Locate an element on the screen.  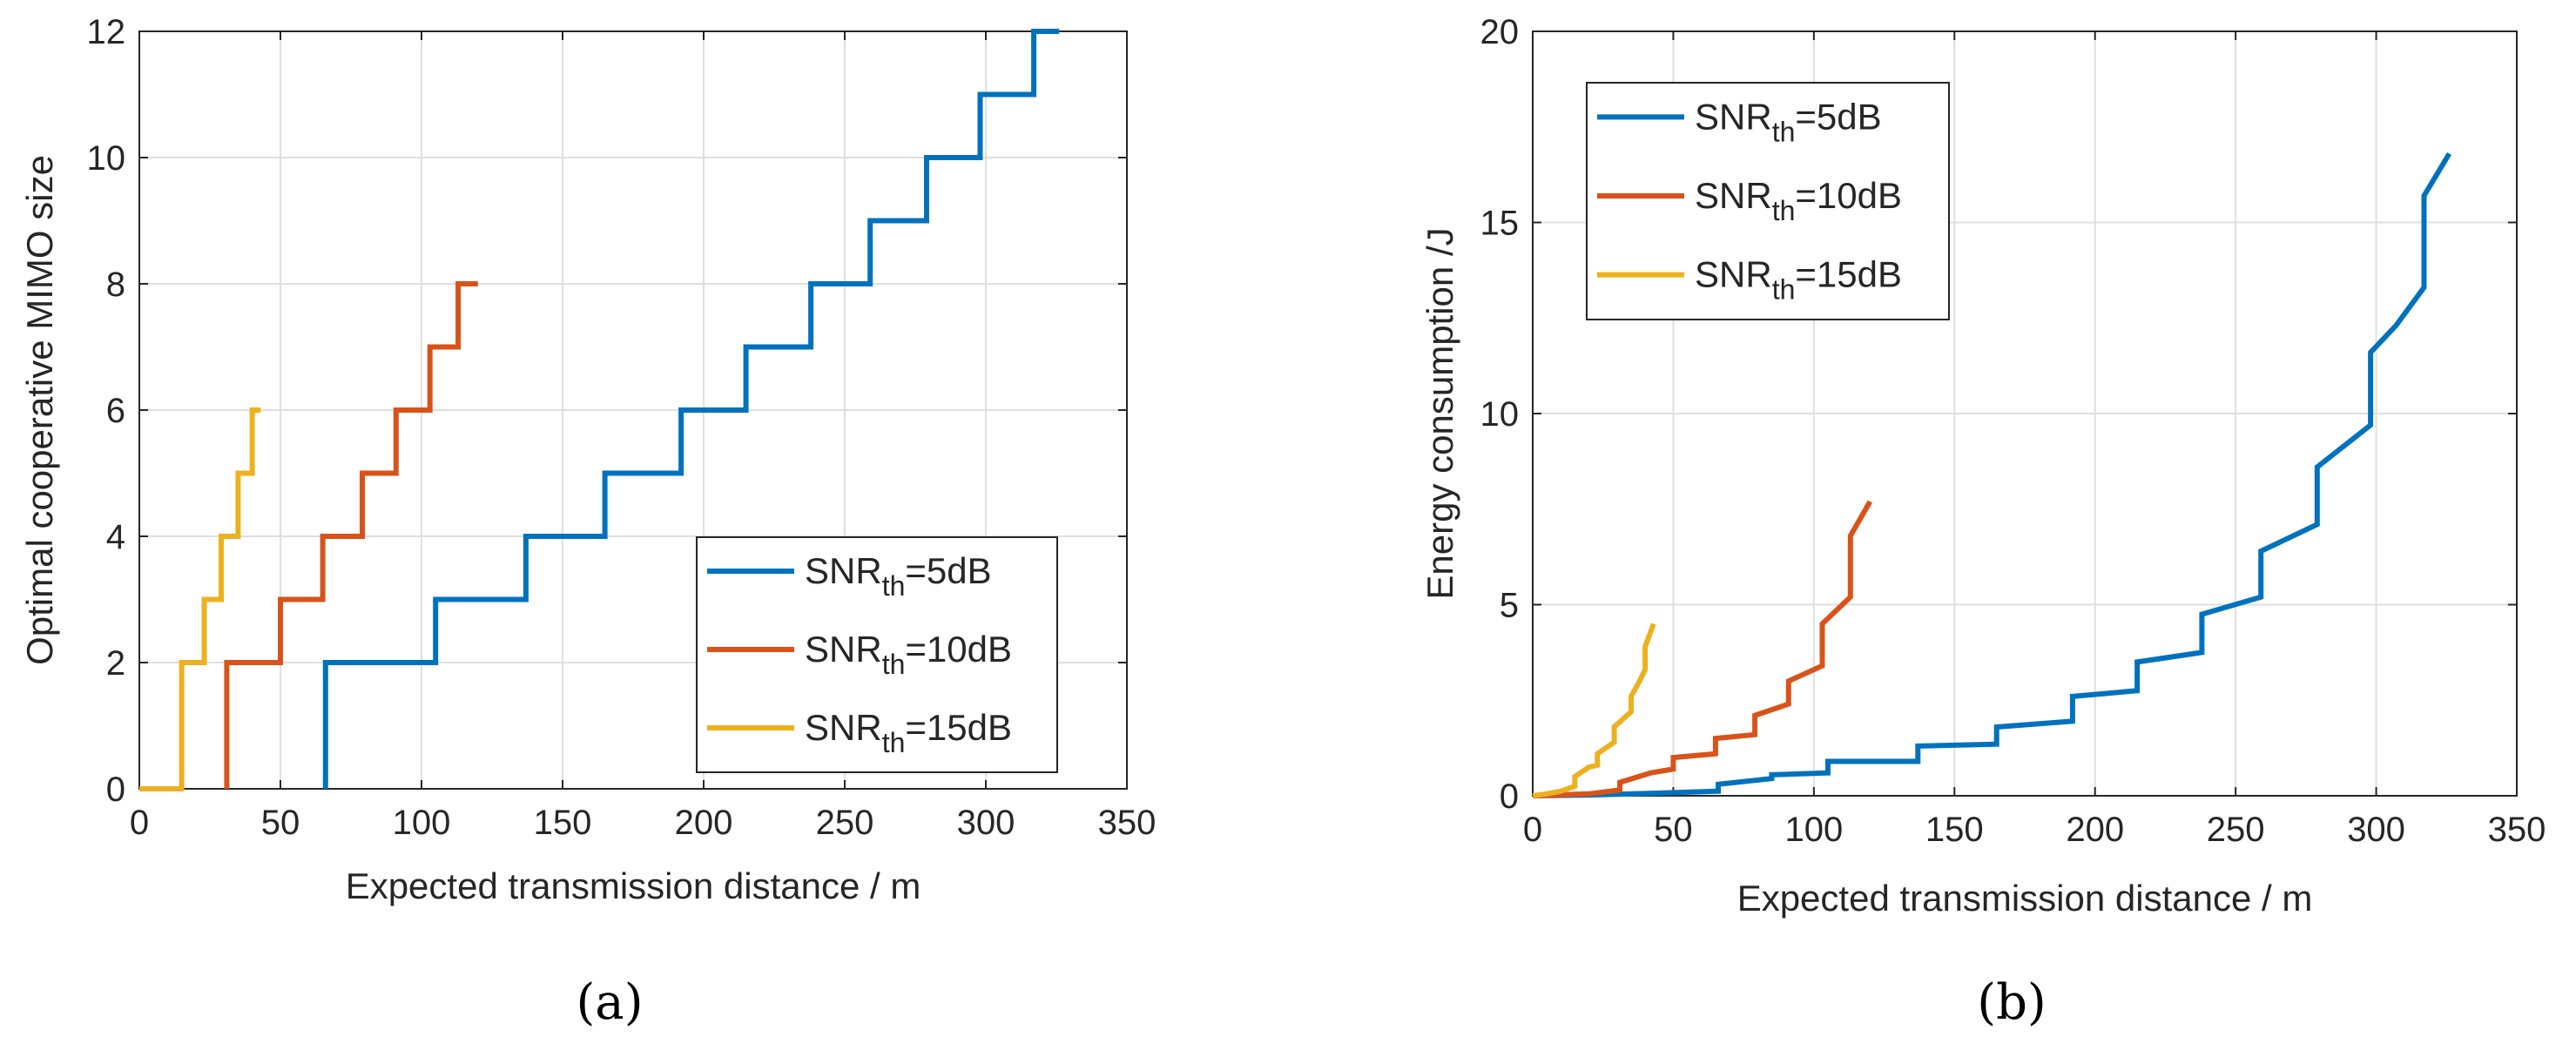
panel-label: (a) is located at coordinates (610, 1002).